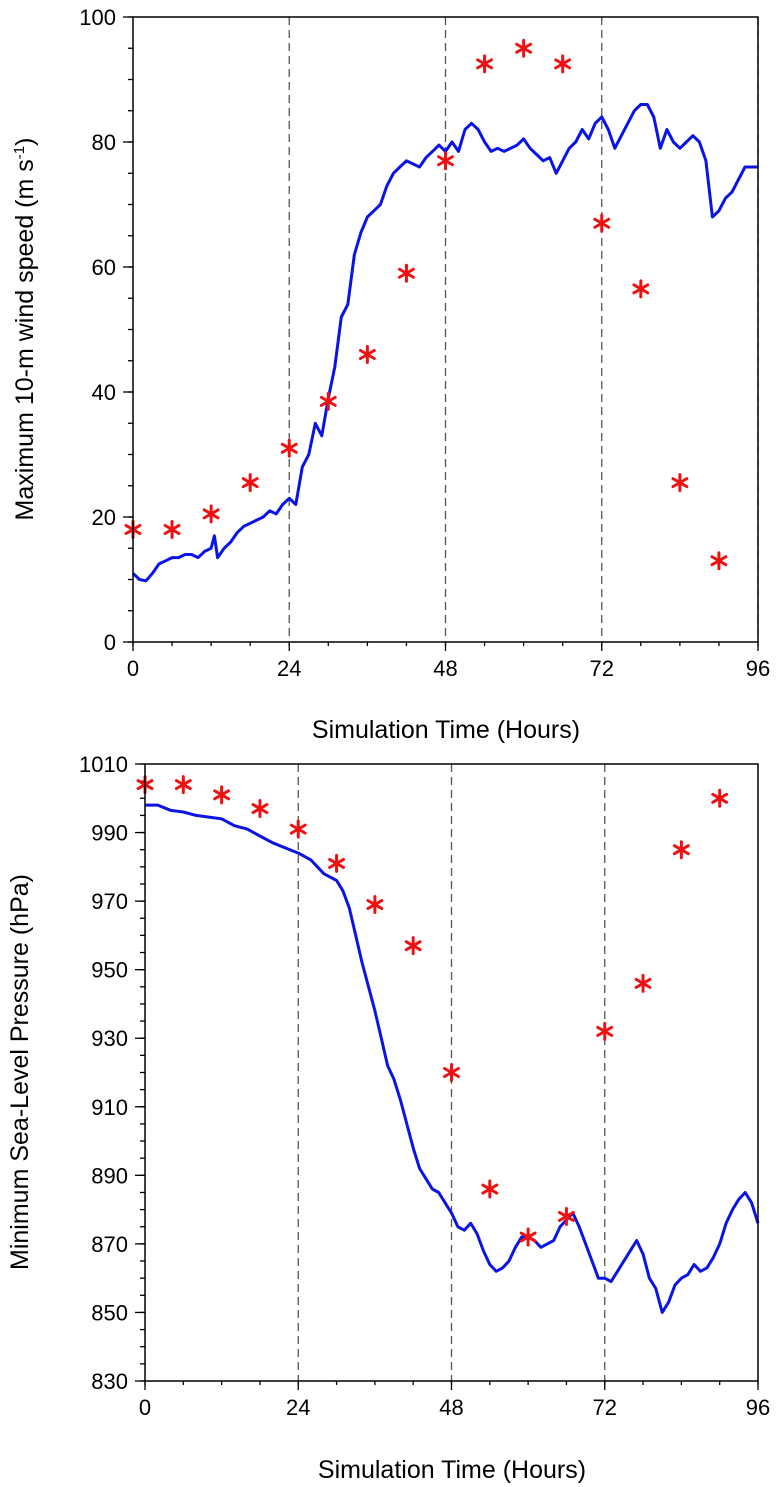 The image size is (778, 1487). What do you see at coordinates (758, 668) in the screenshot?
I see `wind-speed-x-tick-label: 96` at bounding box center [758, 668].